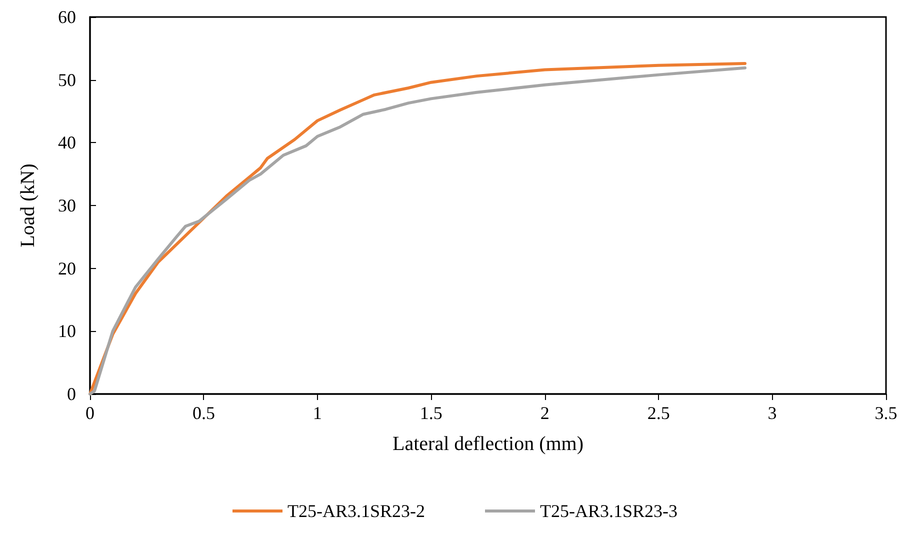  Describe the element at coordinates (28, 206) in the screenshot. I see `y-axis-title: Load (kN)` at that location.